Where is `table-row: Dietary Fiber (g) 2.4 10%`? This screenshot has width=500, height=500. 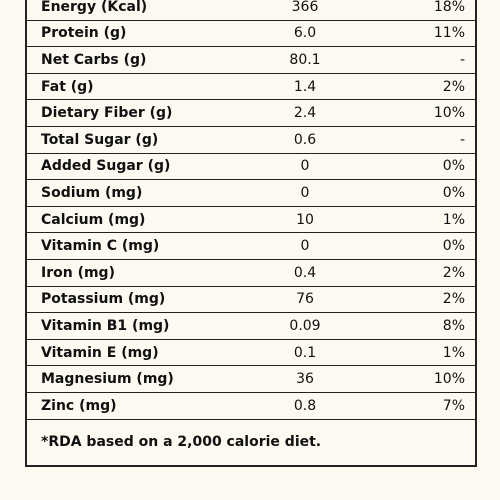 table-row: Dietary Fiber (g) 2.4 10% is located at coordinates (251, 113).